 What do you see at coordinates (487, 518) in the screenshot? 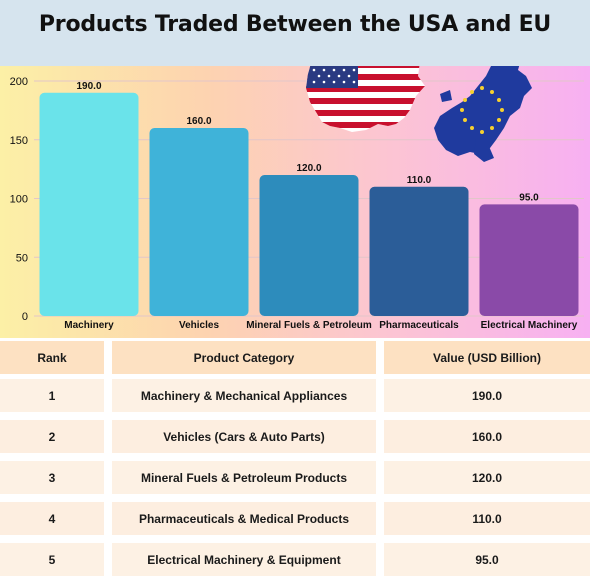
I see `table-cell: 110.0` at bounding box center [487, 518].